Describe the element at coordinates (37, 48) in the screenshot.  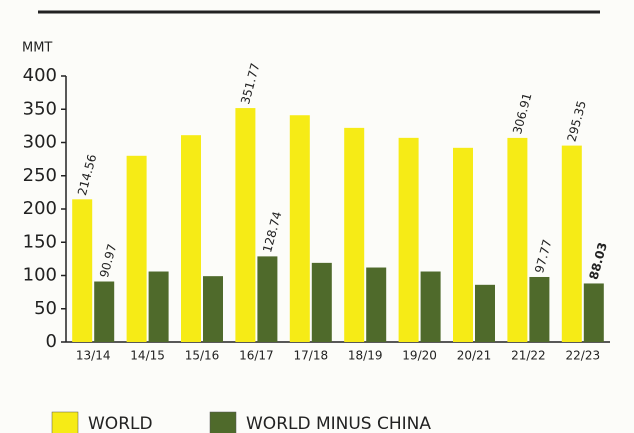
I see `y-axis-label: MMT` at that location.